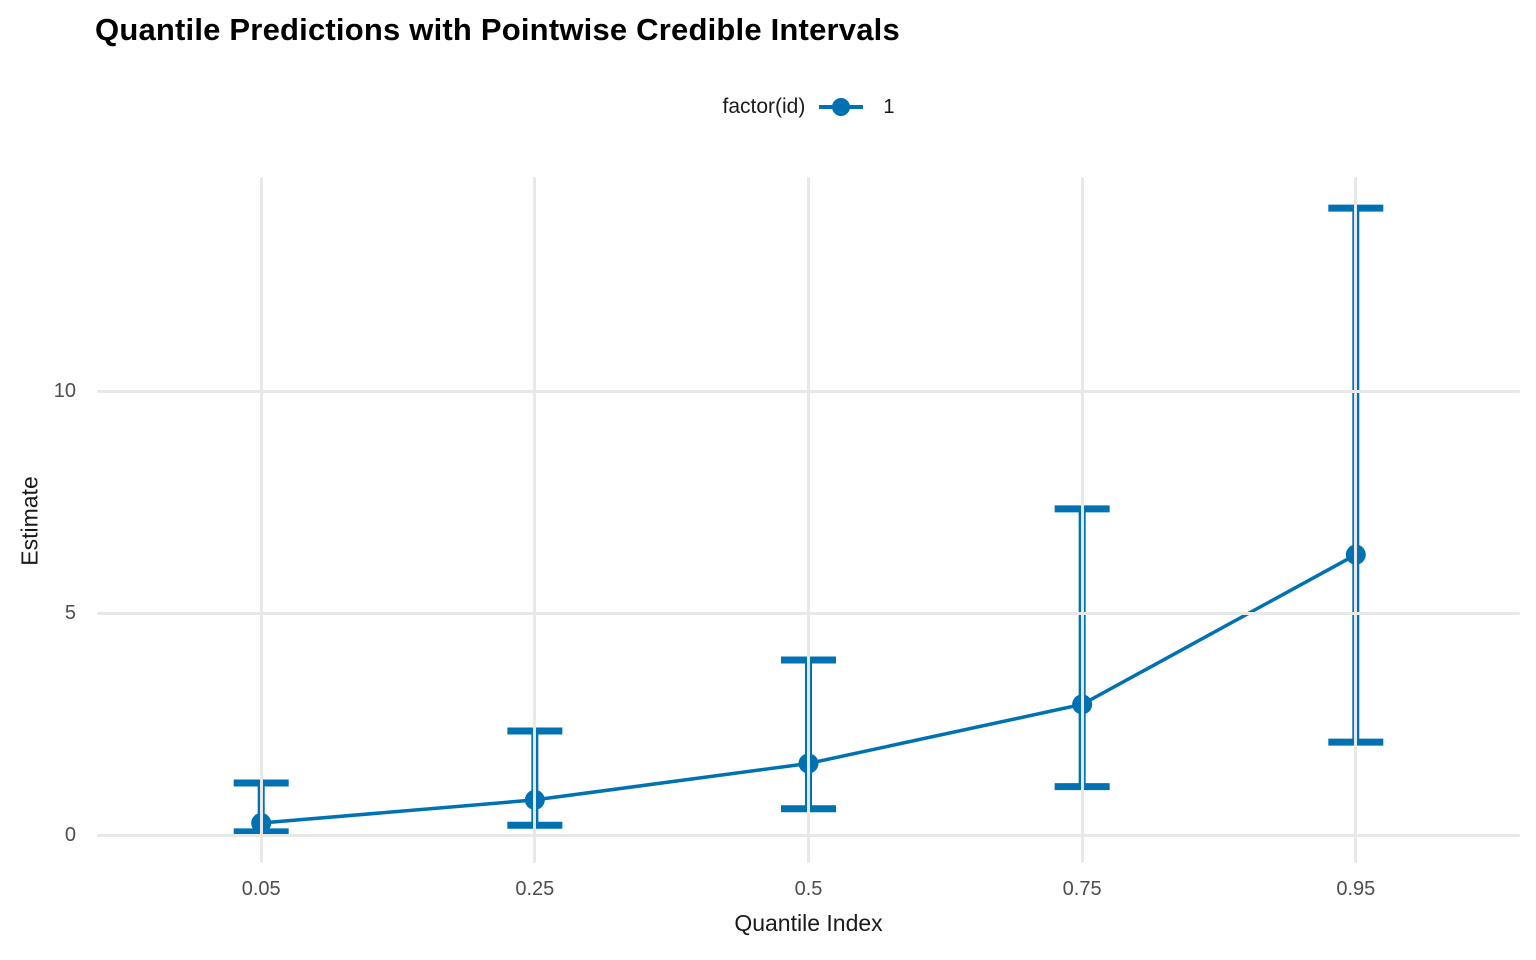 This screenshot has width=1536, height=960. What do you see at coordinates (261, 889) in the screenshot?
I see `x-tick-label: 0.05` at bounding box center [261, 889].